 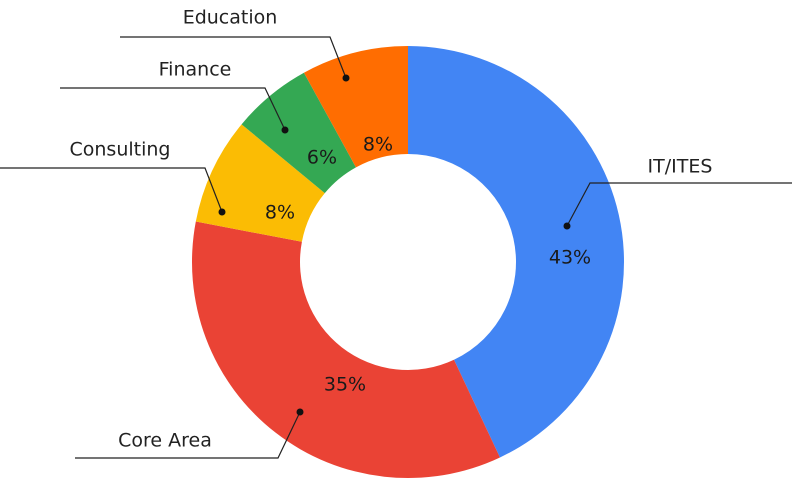 I want to click on category-label: Education, so click(x=230, y=18).